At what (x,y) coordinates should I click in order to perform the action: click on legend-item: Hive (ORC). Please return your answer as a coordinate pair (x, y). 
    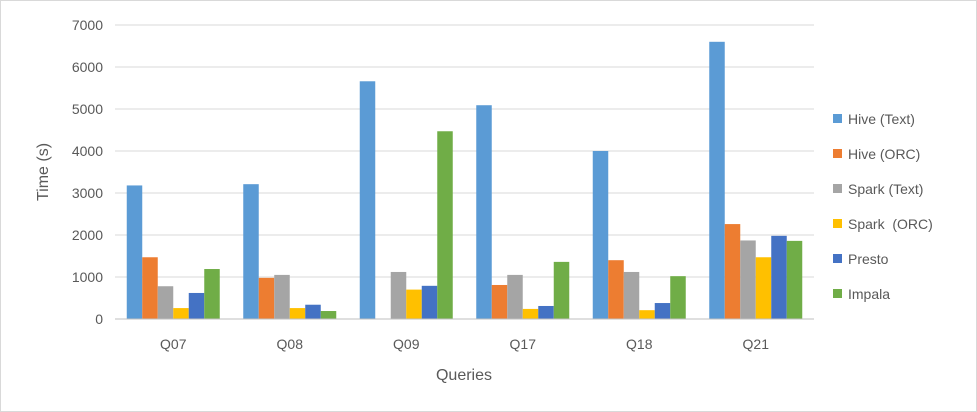
    Looking at the image, I should click on (876, 154).